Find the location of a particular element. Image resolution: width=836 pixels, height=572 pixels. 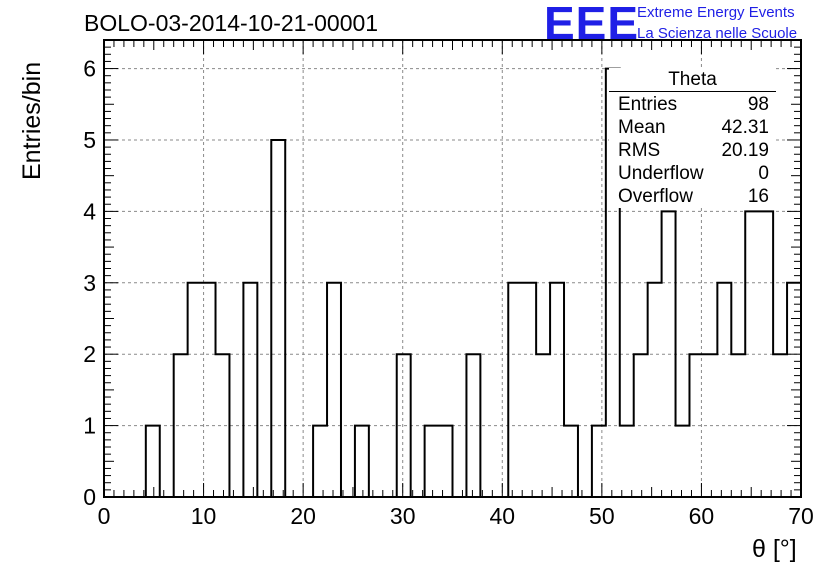

y-tick-label: 6 is located at coordinates (89, 69).